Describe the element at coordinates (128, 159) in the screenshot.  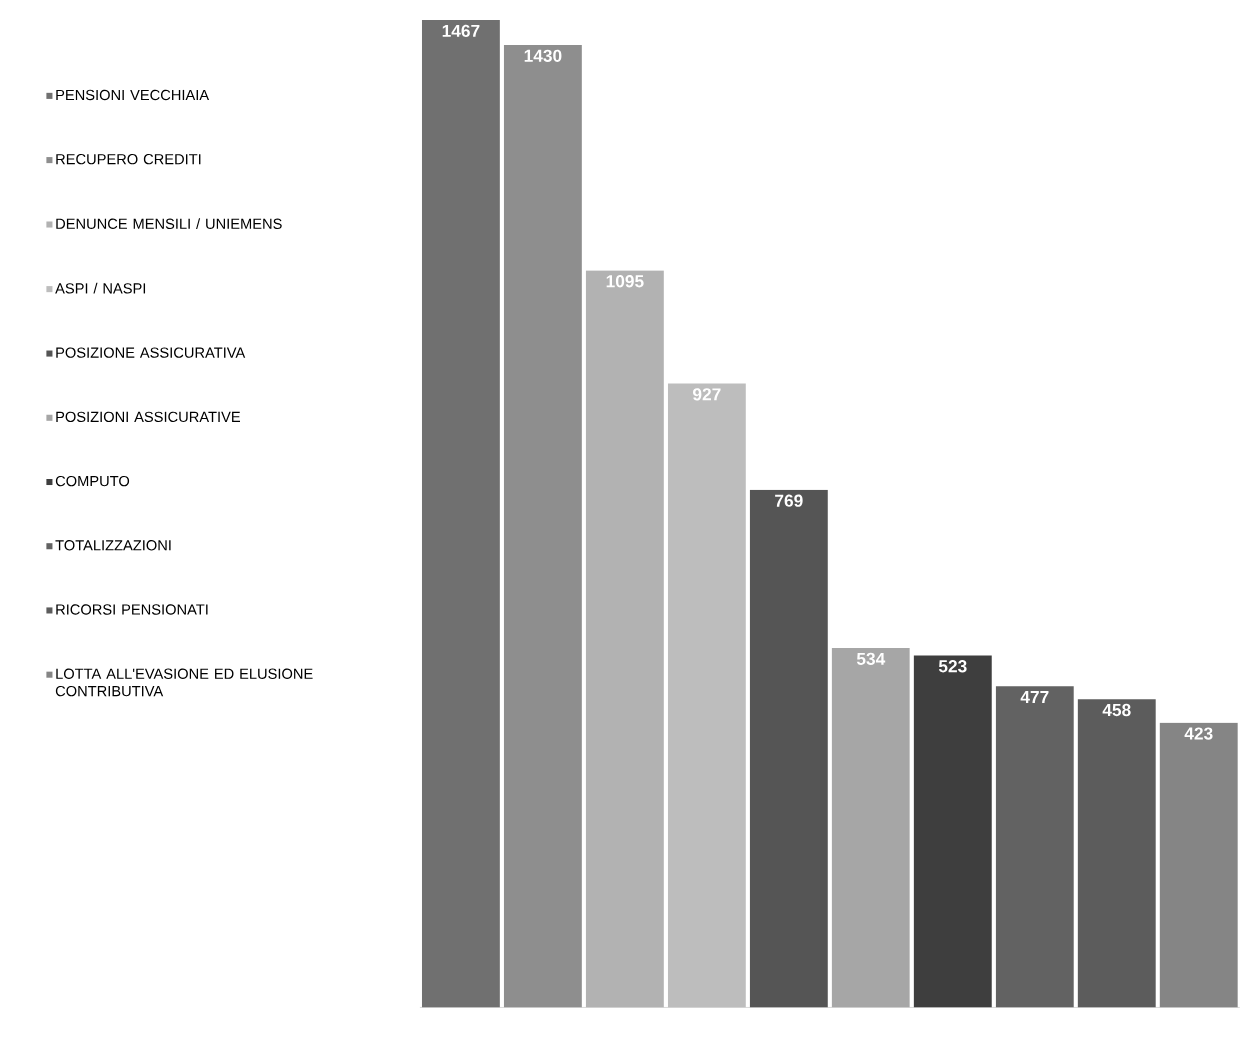
I see `legend-label: RECUPERO CREDITI` at that location.